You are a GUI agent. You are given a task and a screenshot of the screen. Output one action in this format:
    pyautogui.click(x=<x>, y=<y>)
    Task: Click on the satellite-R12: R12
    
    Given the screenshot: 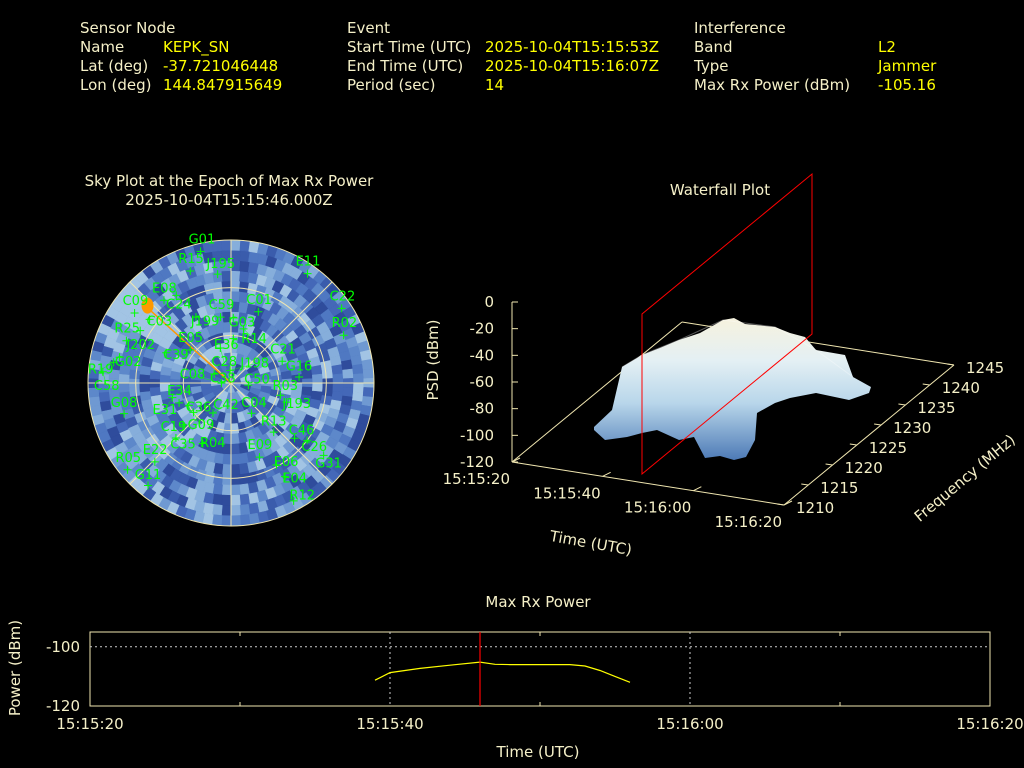 What is the action you would take?
    pyautogui.click(x=302, y=496)
    